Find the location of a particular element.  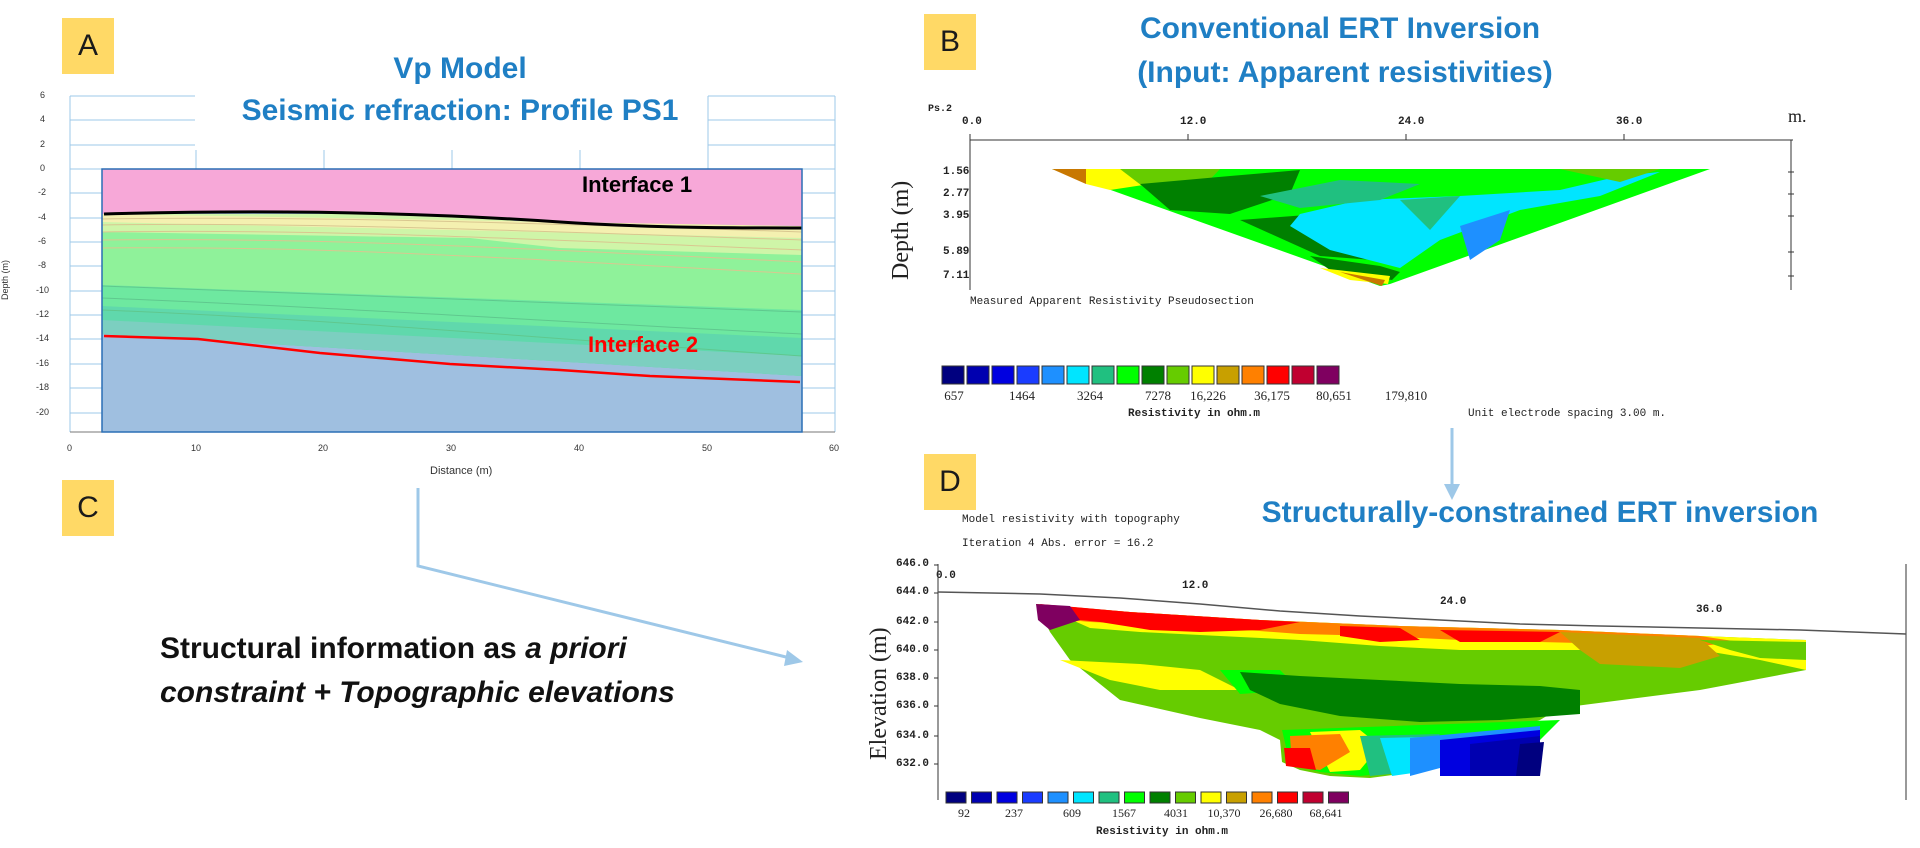

model-legend-label: 26,680 is located at coordinates (1276, 813).